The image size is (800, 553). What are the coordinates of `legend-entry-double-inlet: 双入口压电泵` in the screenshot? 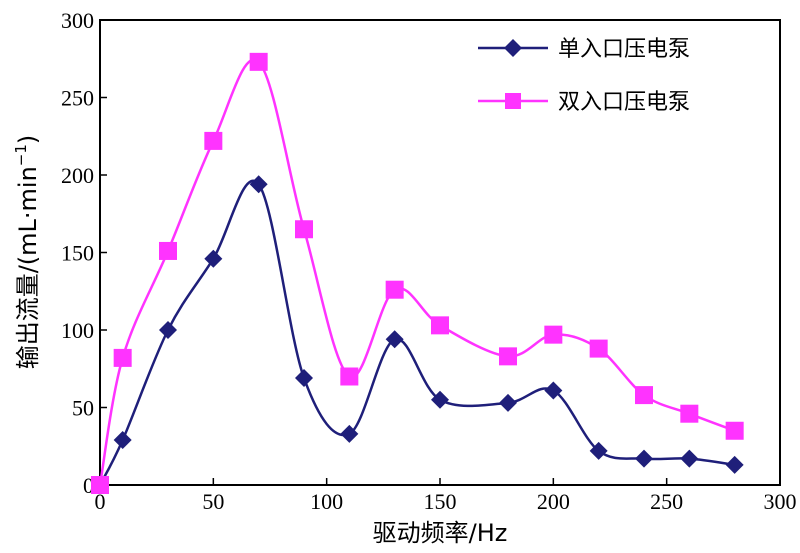 It's located at (584, 102).